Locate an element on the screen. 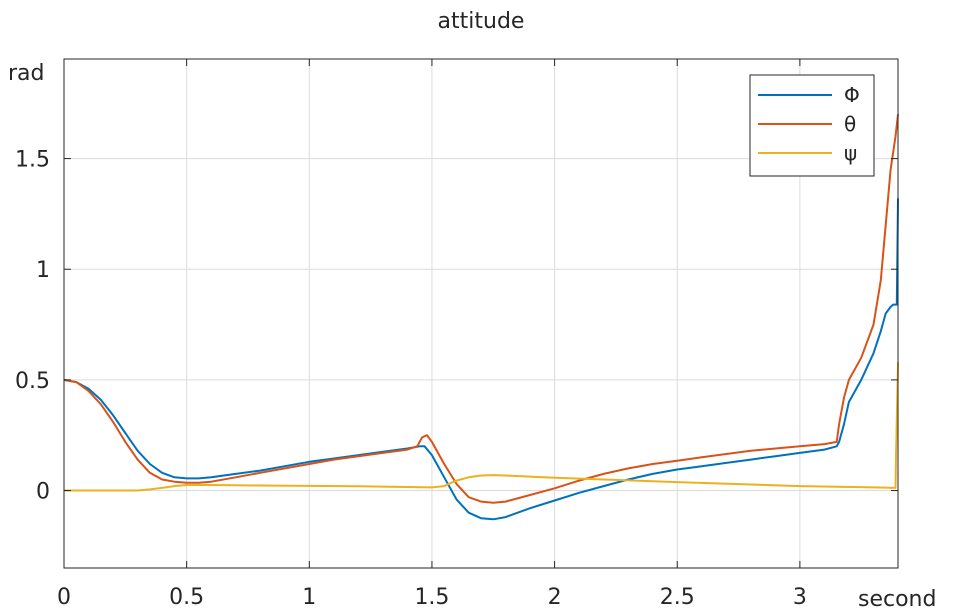  x-tick-label: 0.5 is located at coordinates (186, 597).